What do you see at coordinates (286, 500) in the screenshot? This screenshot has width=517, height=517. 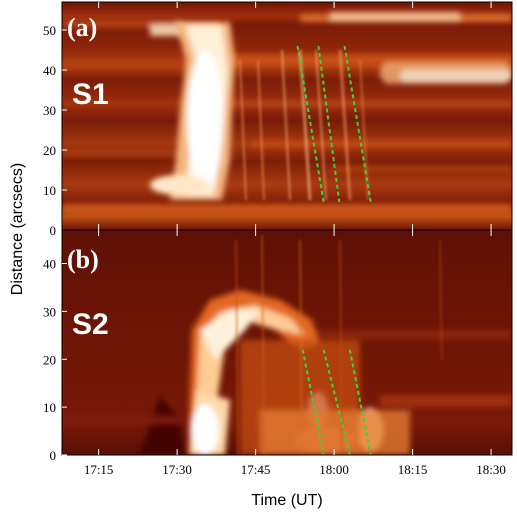 I see `x-axis-title: Time (UT)` at bounding box center [286, 500].